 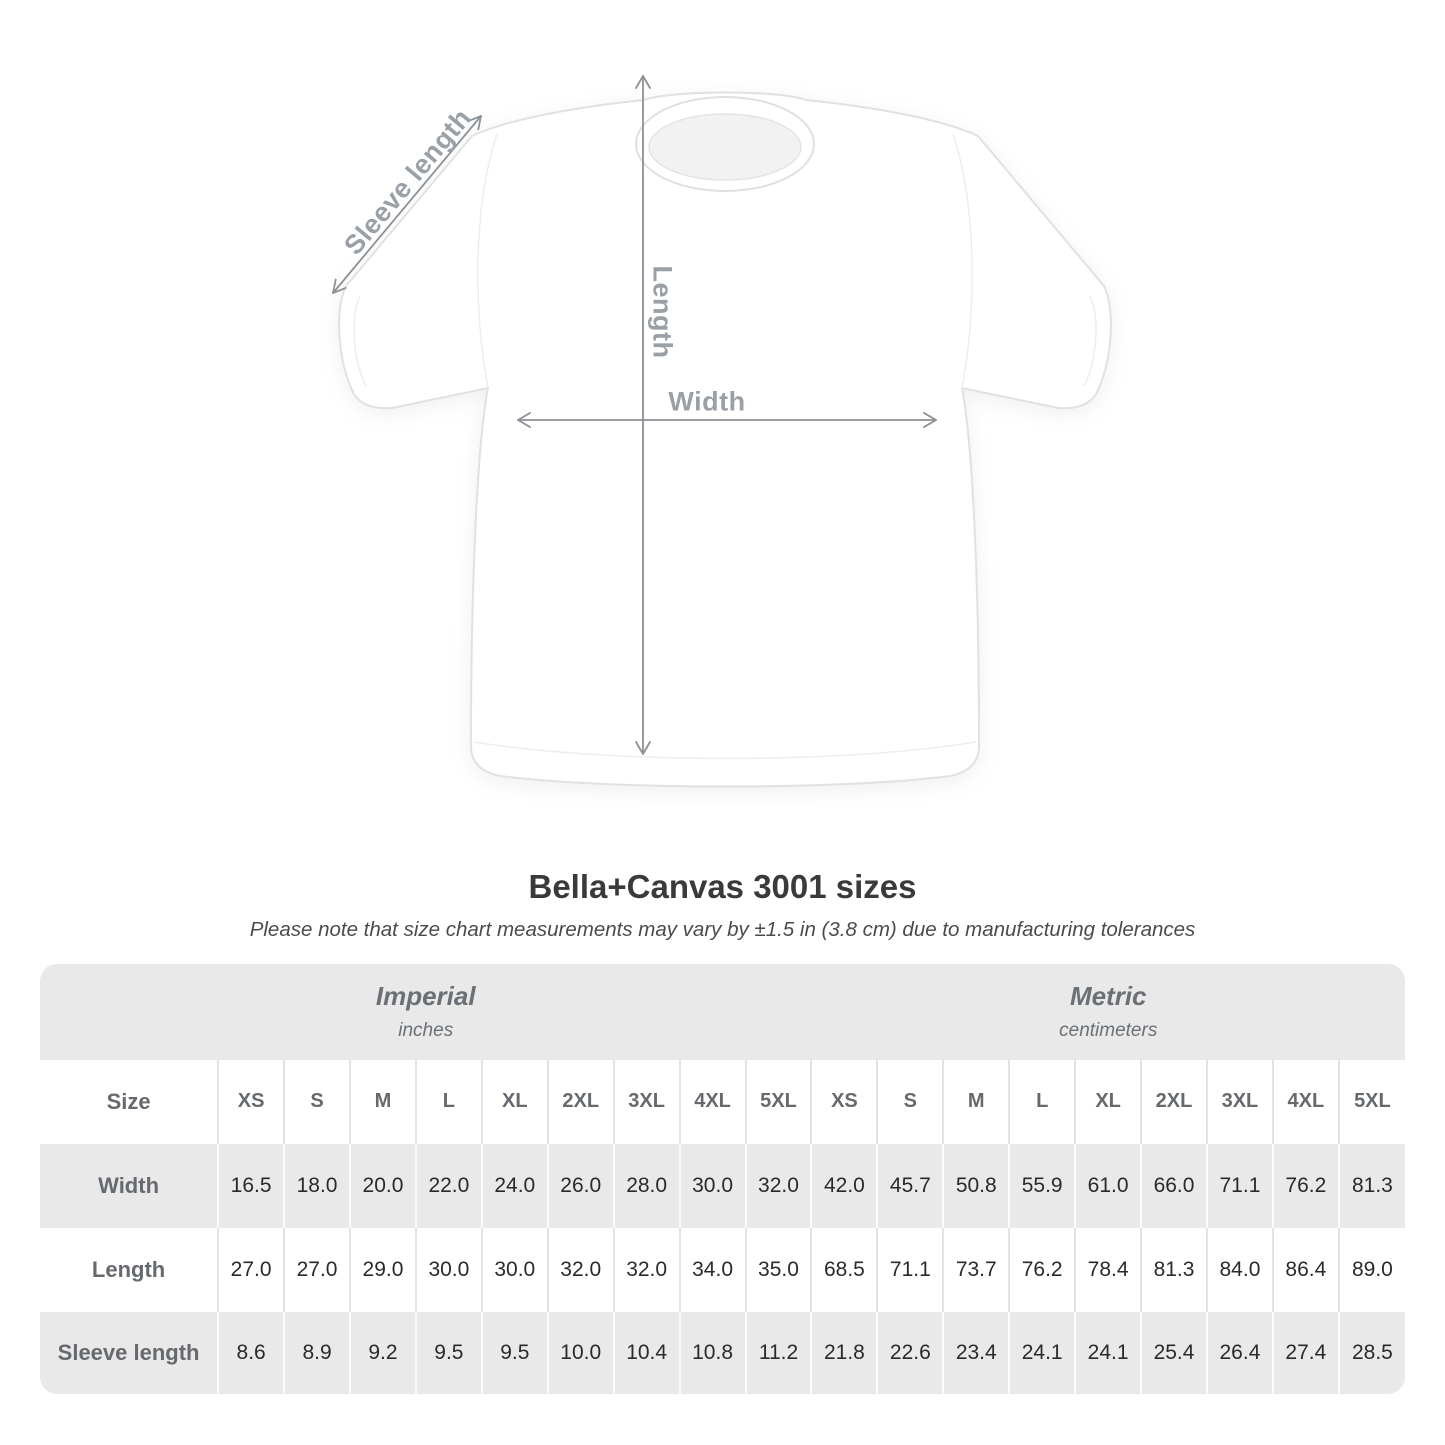 I want to click on width-imperial-l: 22.0, so click(x=448, y=1185).